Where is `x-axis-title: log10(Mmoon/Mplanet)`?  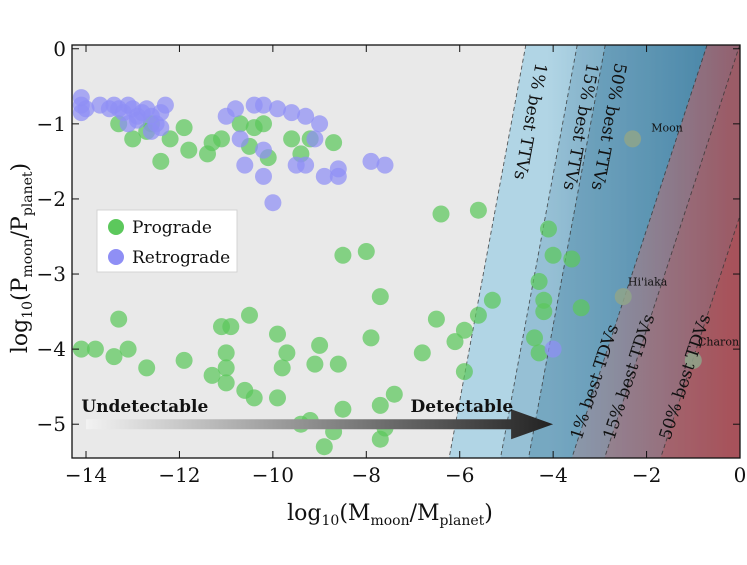 x-axis-title: log10(Mmoon/Mplanet) is located at coordinates (390, 515).